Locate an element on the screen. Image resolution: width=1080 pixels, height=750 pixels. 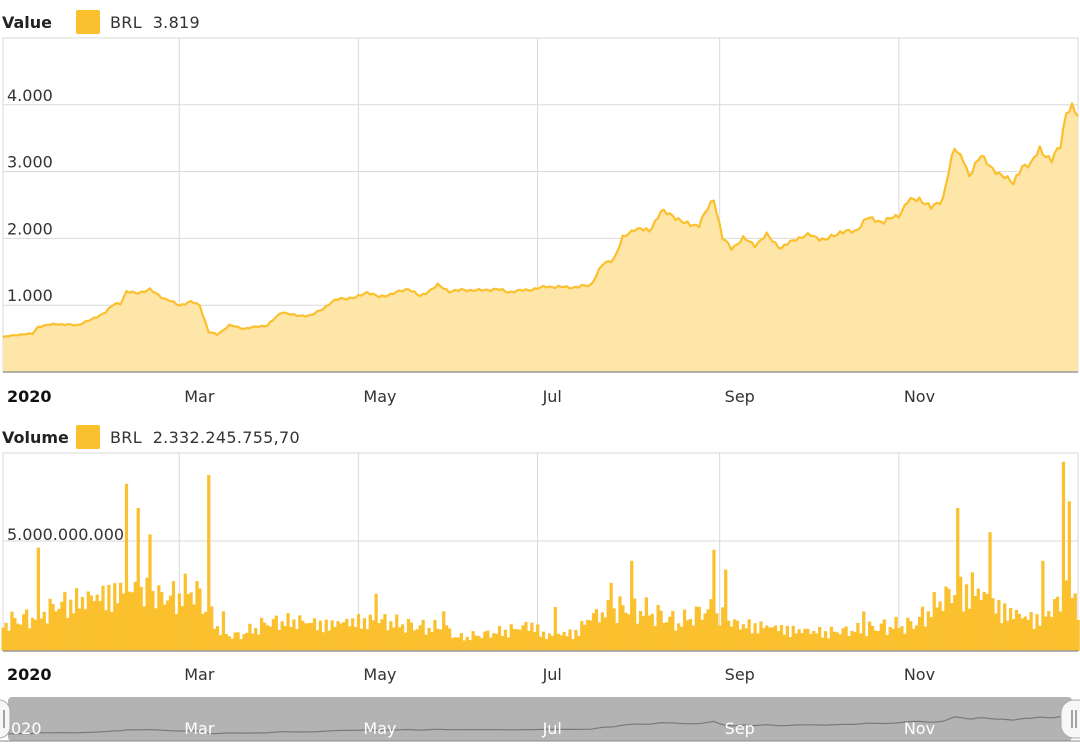
time-axis-month-label: Sep is located at coordinates (740, 396).